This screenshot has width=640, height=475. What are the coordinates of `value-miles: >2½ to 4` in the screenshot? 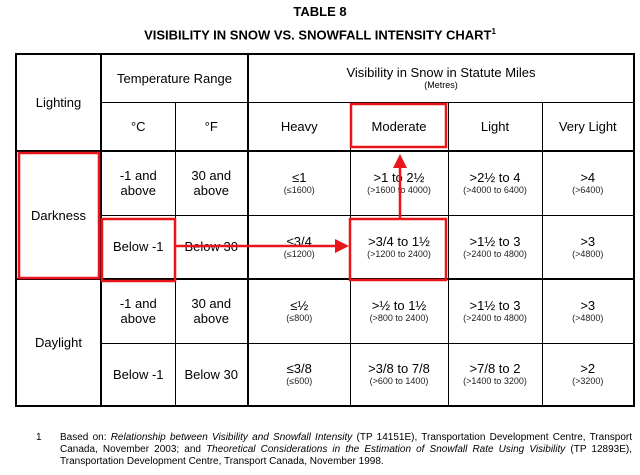 It's located at (495, 178).